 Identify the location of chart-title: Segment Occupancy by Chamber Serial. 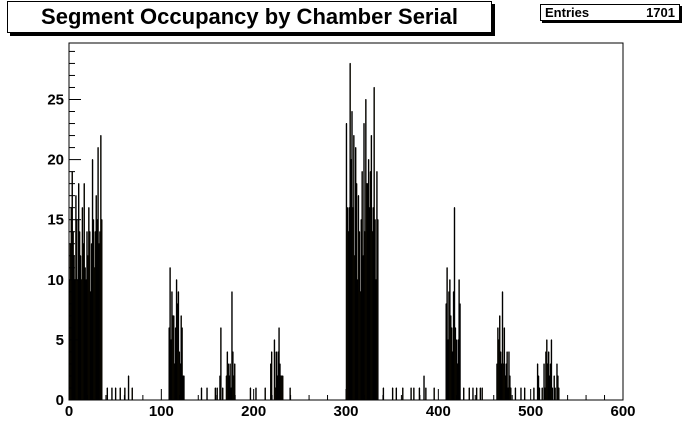
(249, 16).